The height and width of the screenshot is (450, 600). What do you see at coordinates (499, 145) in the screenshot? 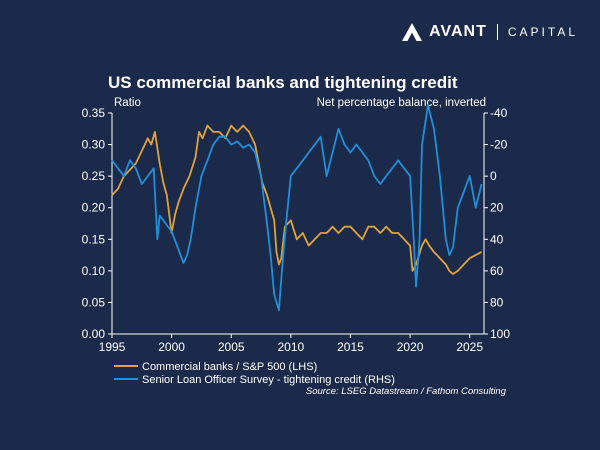
I see `right-tick-label: -20` at bounding box center [499, 145].